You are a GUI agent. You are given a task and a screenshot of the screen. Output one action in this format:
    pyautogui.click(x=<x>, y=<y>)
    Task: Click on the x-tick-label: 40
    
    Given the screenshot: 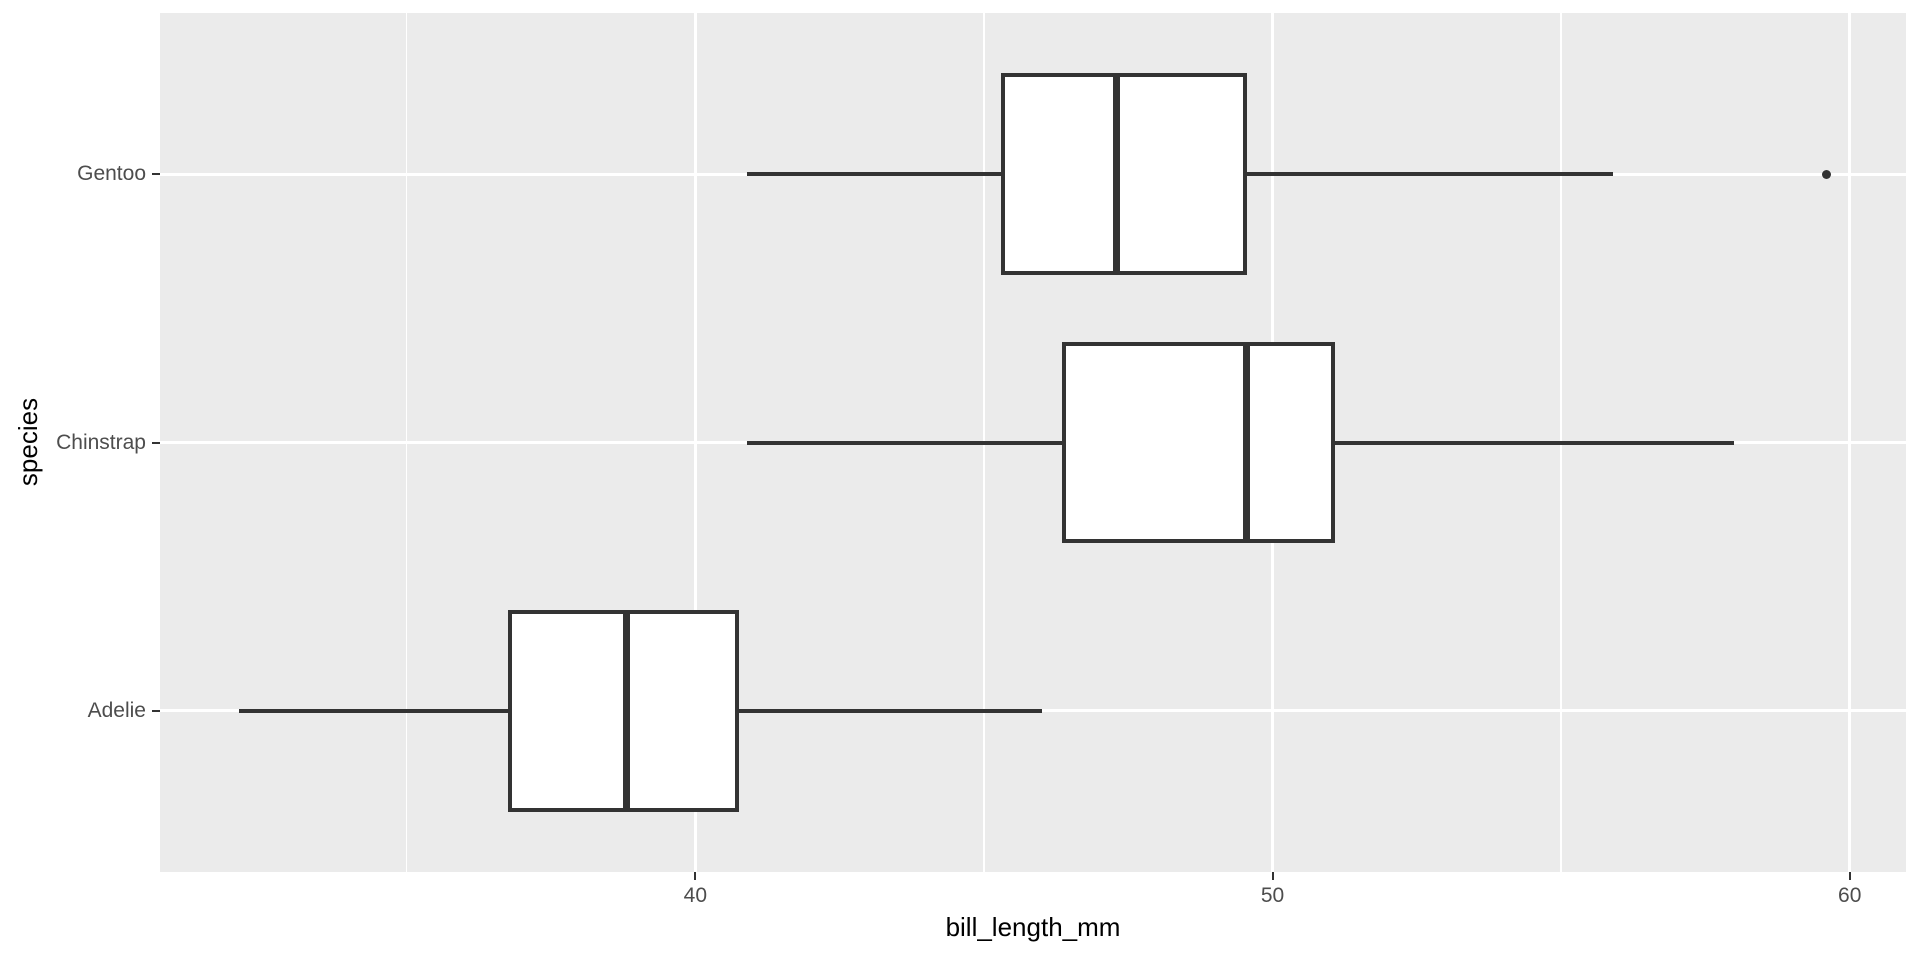 What is the action you would take?
    pyautogui.click(x=695, y=895)
    